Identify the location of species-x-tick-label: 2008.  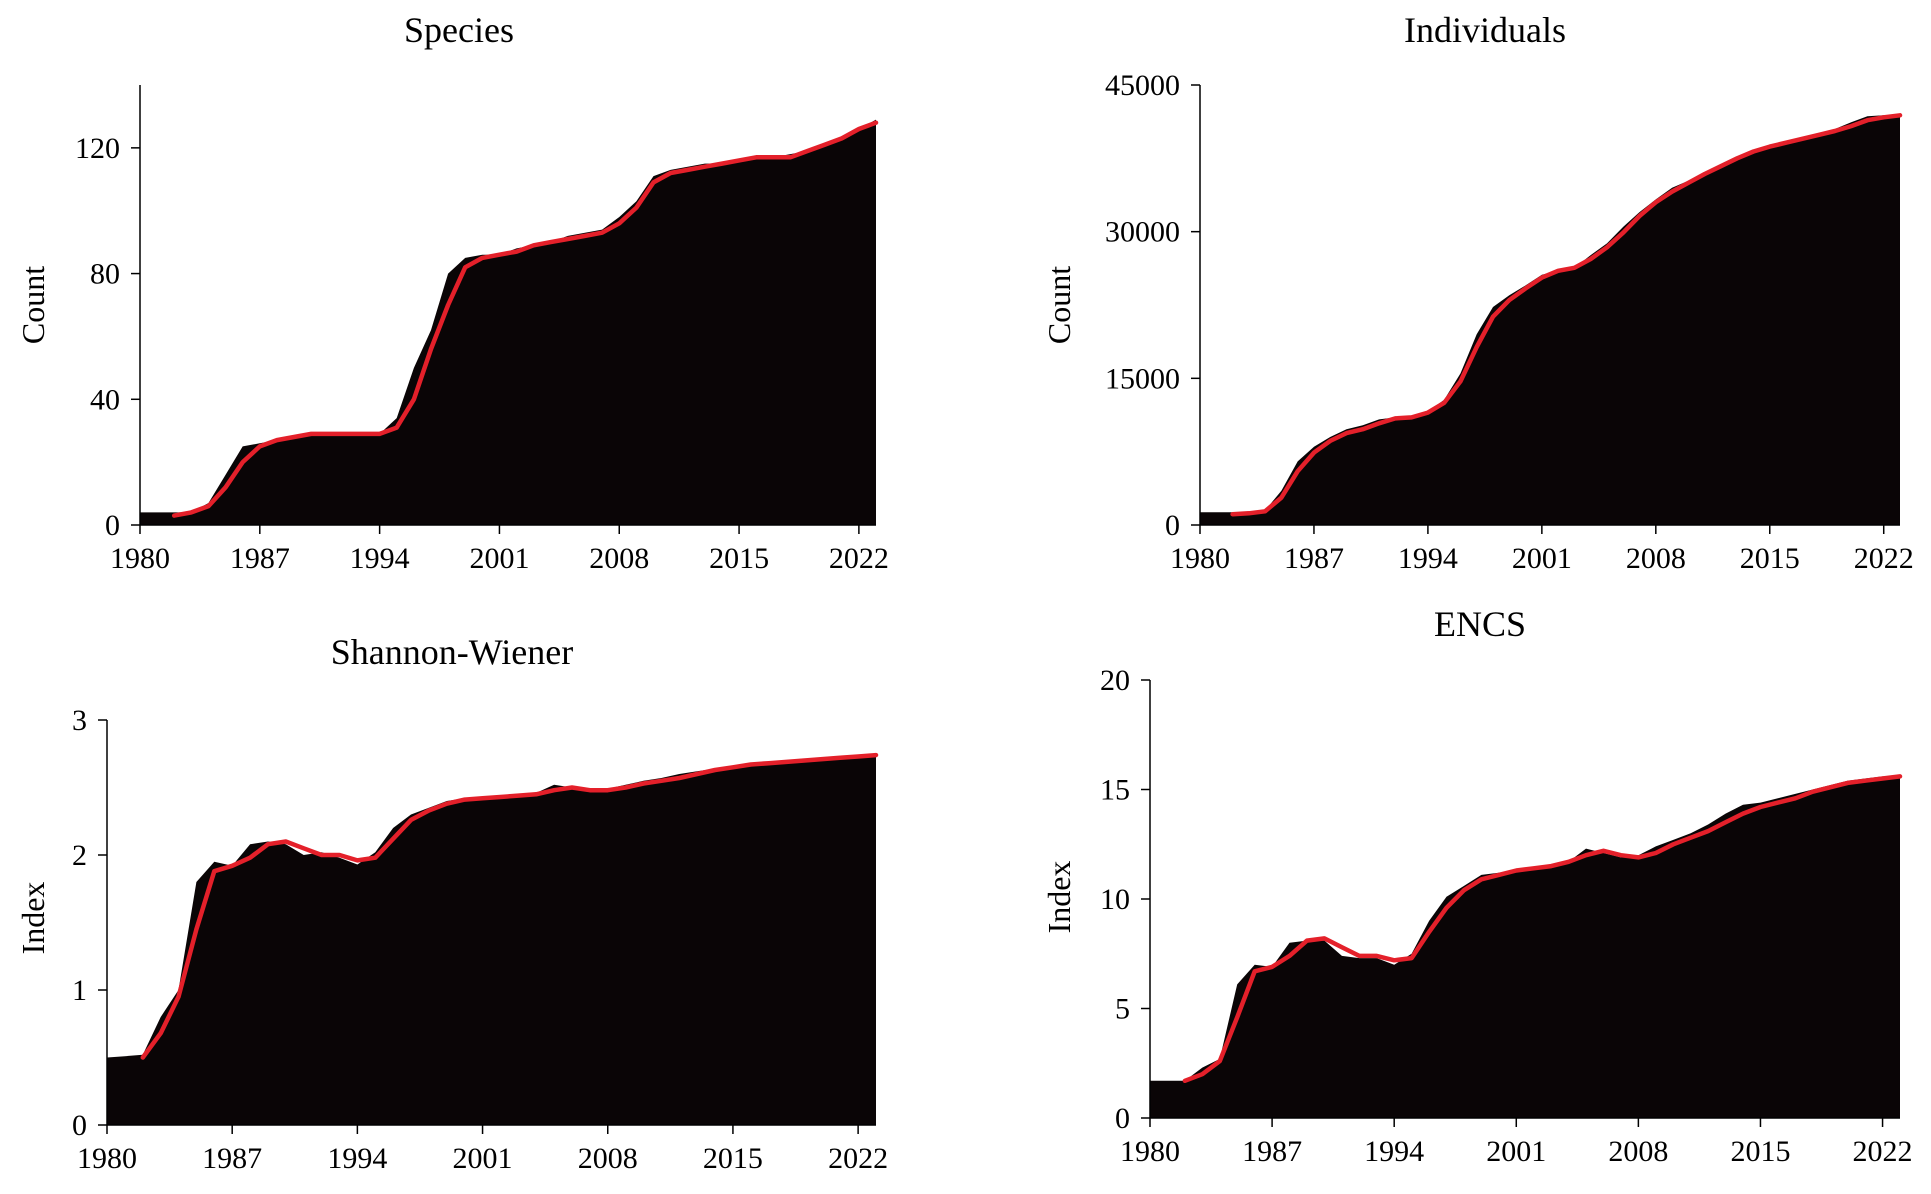
(619, 558).